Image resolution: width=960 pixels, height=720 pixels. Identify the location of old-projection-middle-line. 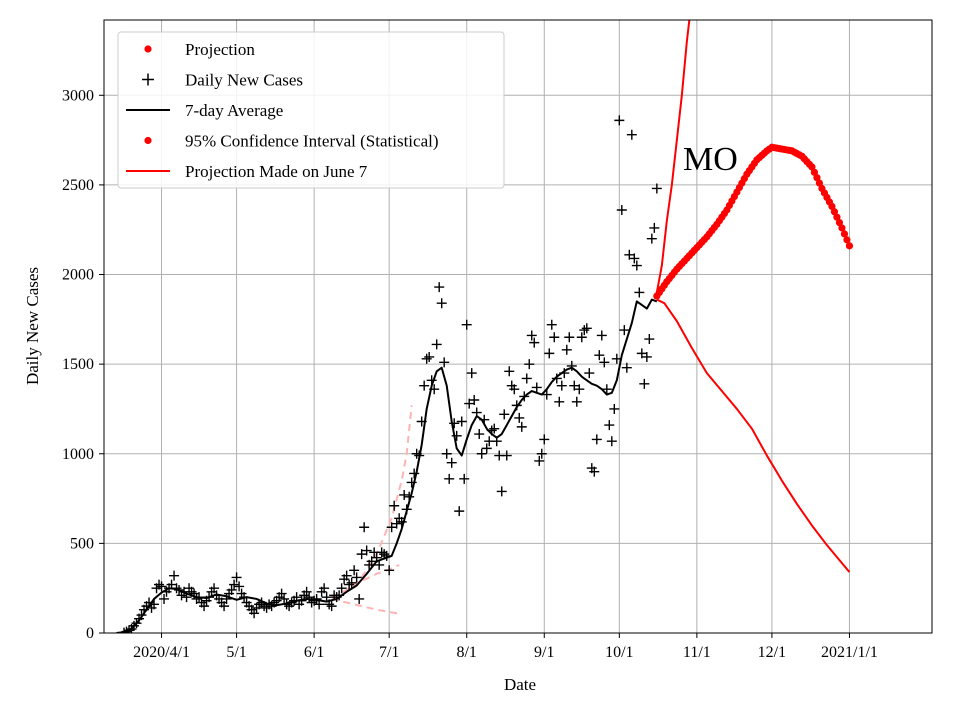
(365, 581).